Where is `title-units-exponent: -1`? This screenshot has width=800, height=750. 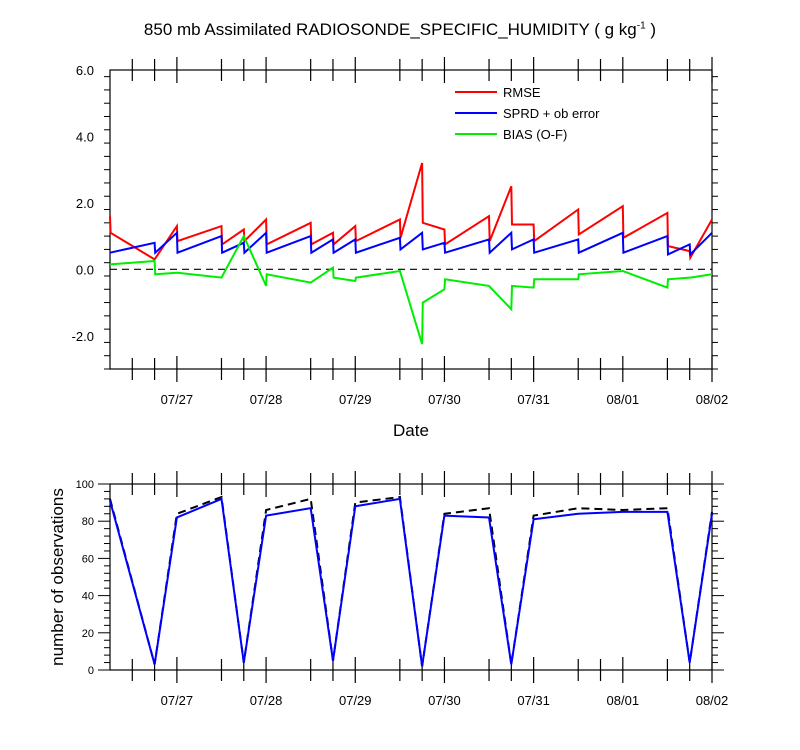
title-units-exponent: -1 is located at coordinates (641, 26).